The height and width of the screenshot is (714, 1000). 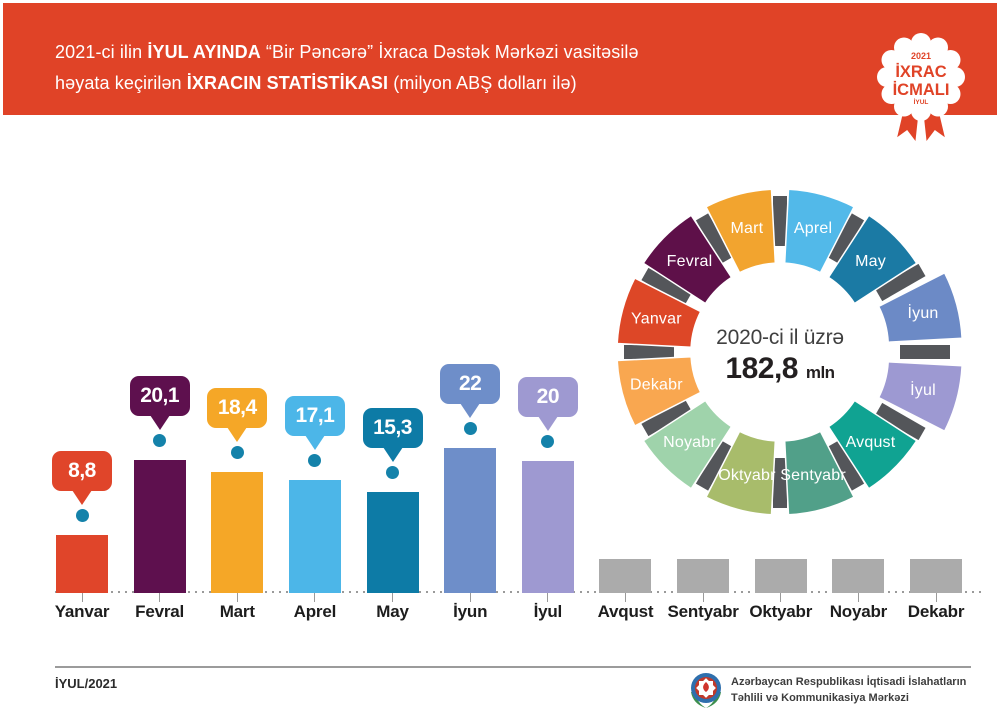 What do you see at coordinates (858, 576) in the screenshot?
I see `bar-noyabr` at bounding box center [858, 576].